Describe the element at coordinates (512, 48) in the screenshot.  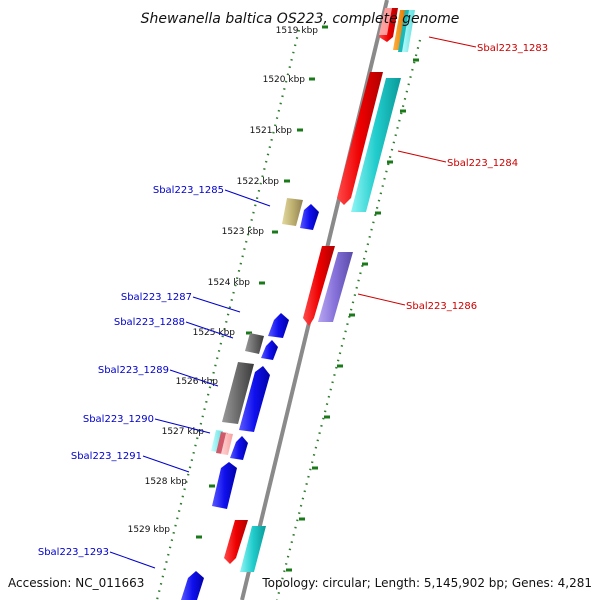
I see `gene-label-sbal223-1283: Sbal223_1283` at that location.